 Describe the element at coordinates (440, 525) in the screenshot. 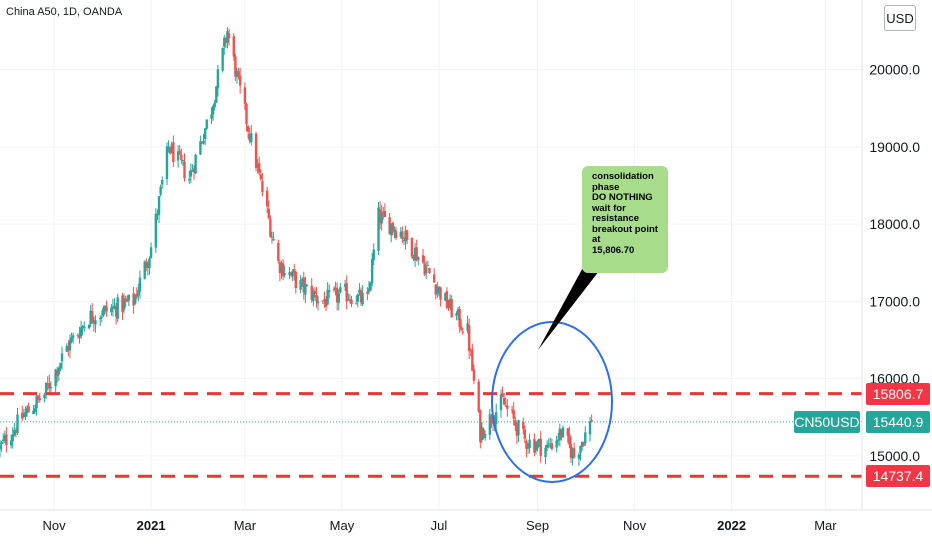

I see `time-axis: Nov 2021 Mar May Jul Sep Nov 2022 Mar` at that location.